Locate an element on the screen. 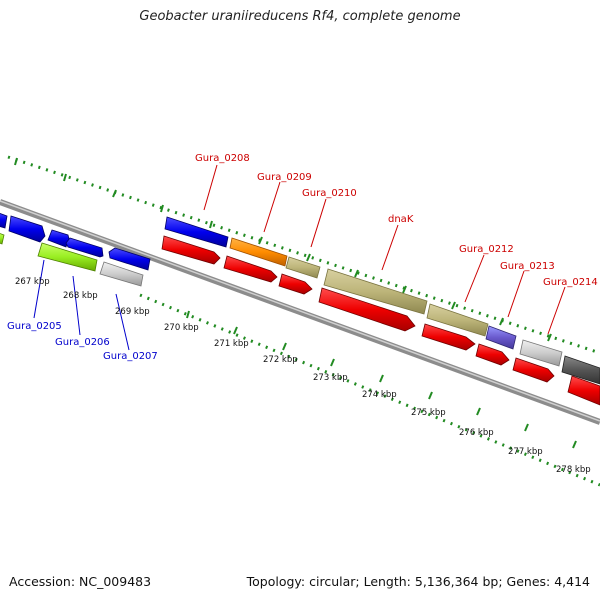 The width and height of the screenshot is (600, 600). kbp-label: 271 kbp is located at coordinates (231, 344).